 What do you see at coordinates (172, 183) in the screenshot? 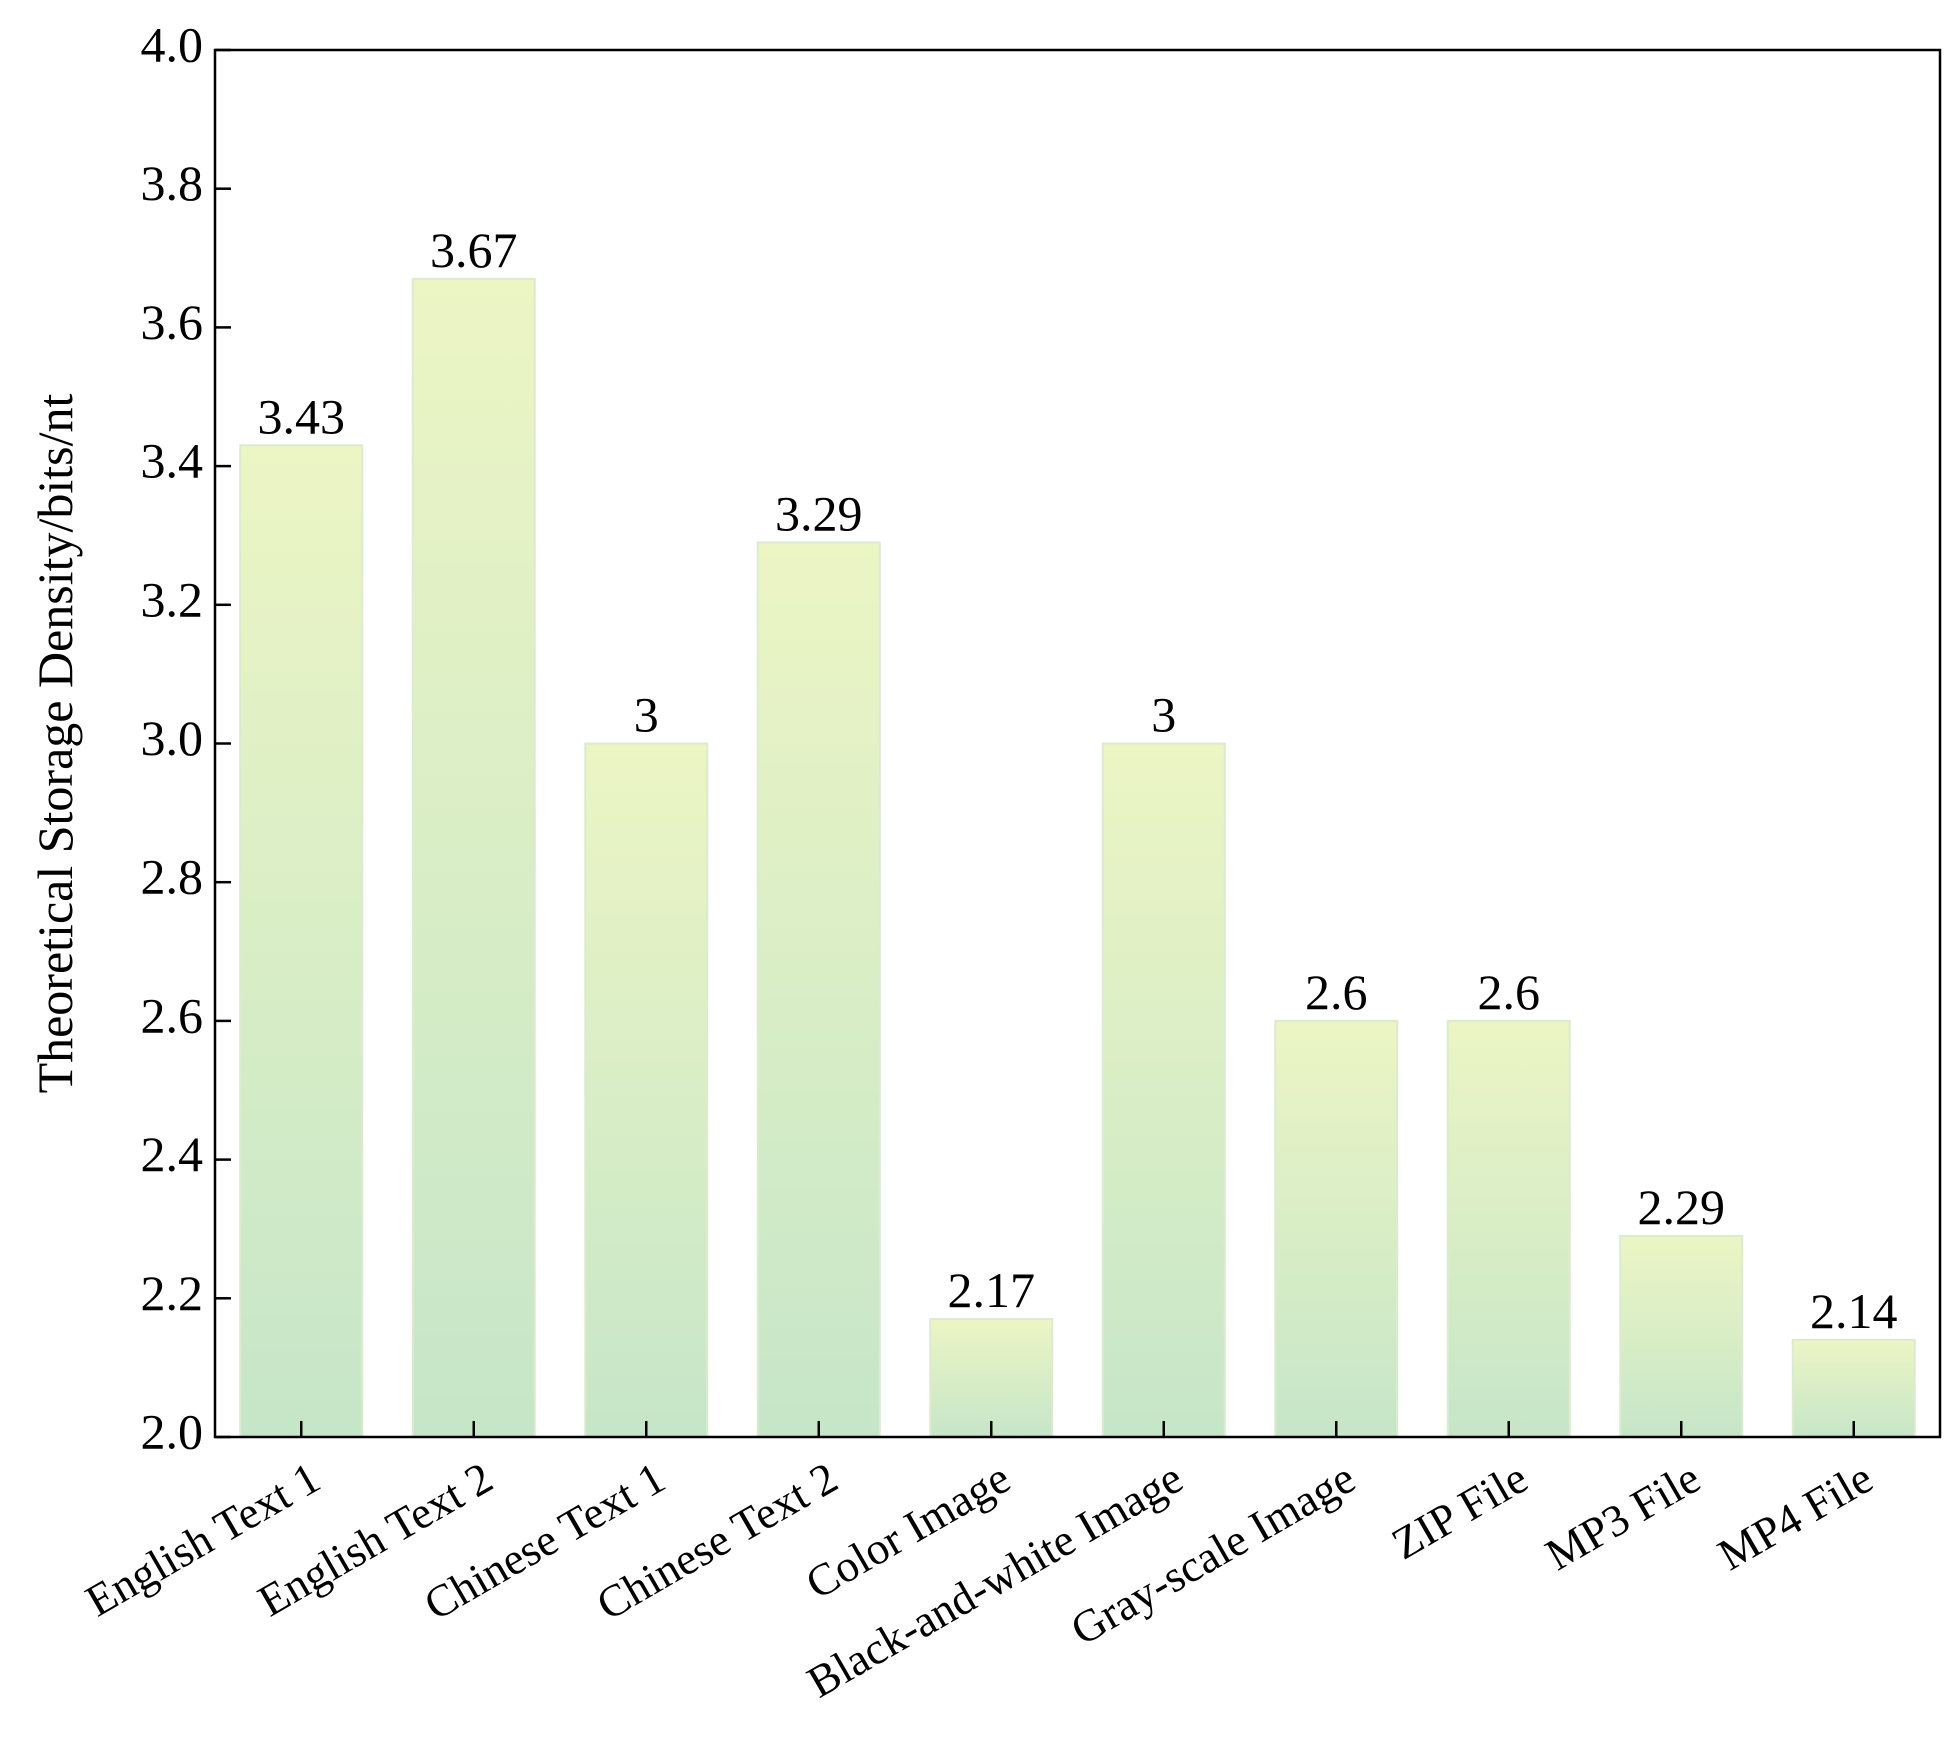
I see `y-tick-label: 3.8` at bounding box center [172, 183].